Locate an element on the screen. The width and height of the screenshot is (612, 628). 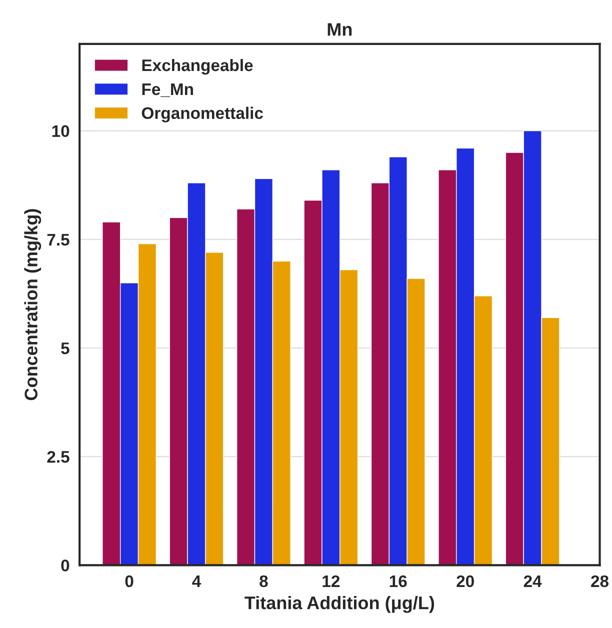
legend-label: Exchangeable is located at coordinates (197, 66).